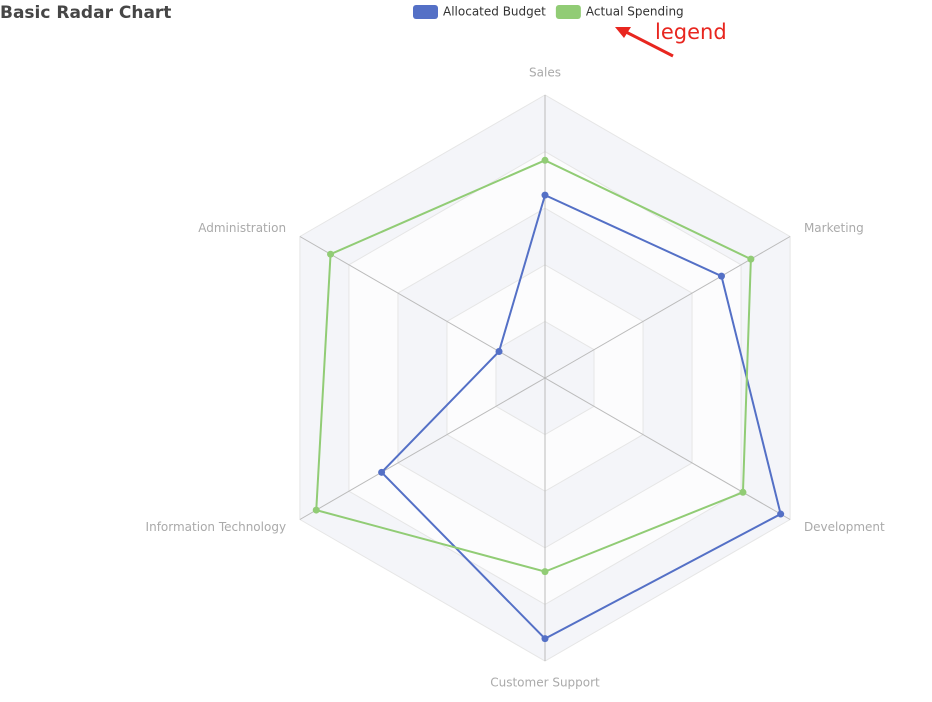 The height and width of the screenshot is (702, 932). I want to click on indicator-label: Sales, so click(545, 73).